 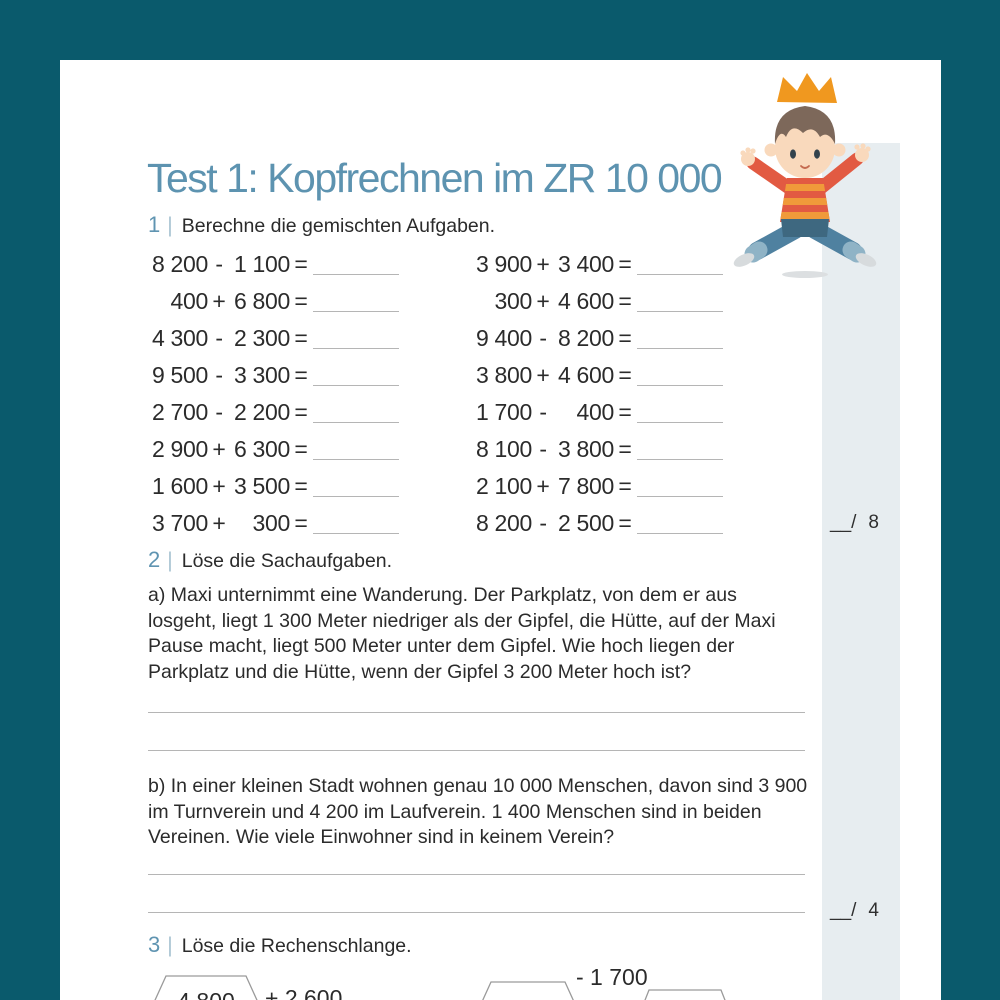 I want to click on equation-row: 300 +4 600 =, so click(x=597, y=301).